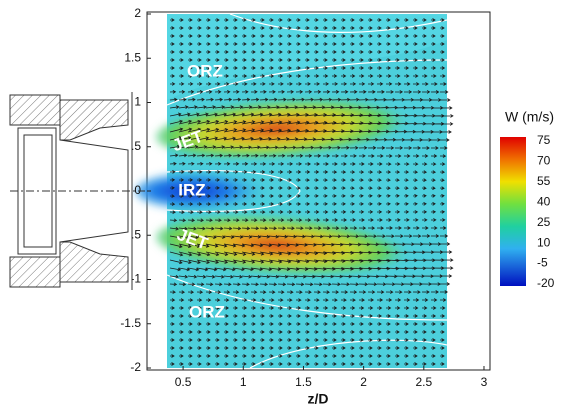  I want to click on colorbar-title: W (m/s), so click(529, 117).